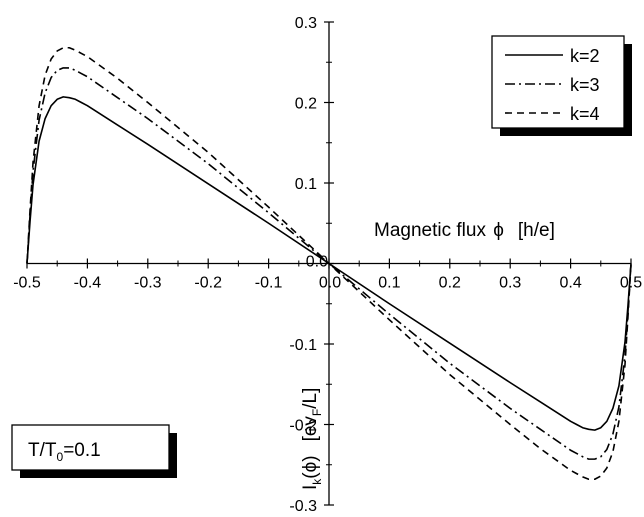 This screenshot has width=644, height=517. What do you see at coordinates (631, 283) in the screenshot?
I see `x-tick-label: 0.5` at bounding box center [631, 283].